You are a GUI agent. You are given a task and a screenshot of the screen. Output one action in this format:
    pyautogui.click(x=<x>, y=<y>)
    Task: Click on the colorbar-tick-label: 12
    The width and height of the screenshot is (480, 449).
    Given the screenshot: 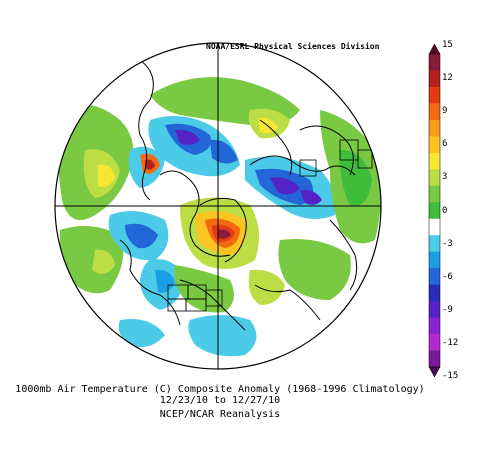 What is the action you would take?
    pyautogui.click(x=447, y=78)
    